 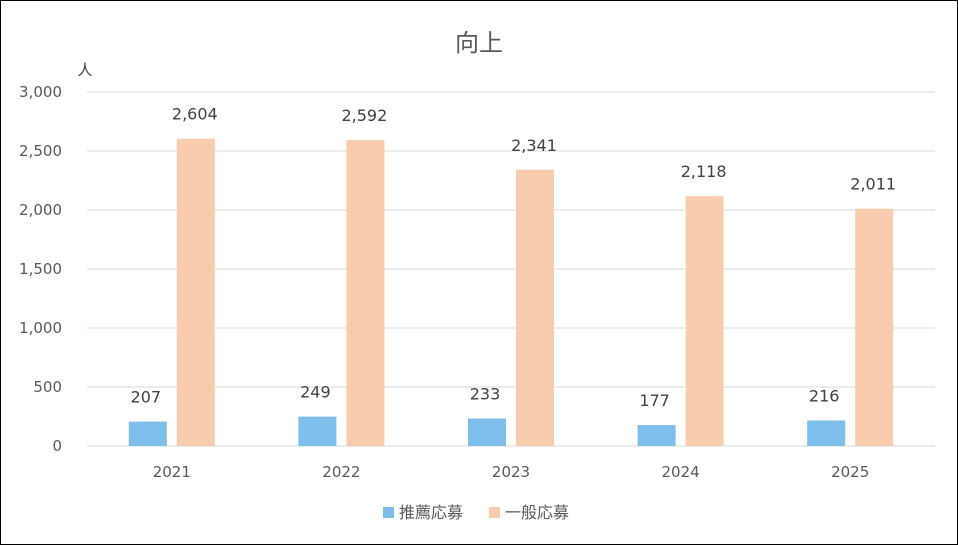 What do you see at coordinates (315, 392) in the screenshot?
I see `data-label: 249` at bounding box center [315, 392].